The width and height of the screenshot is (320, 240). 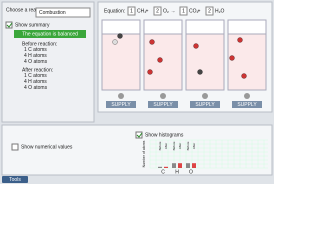 I want to click on y-axis-label: Number of atoms, so click(x=144, y=153).